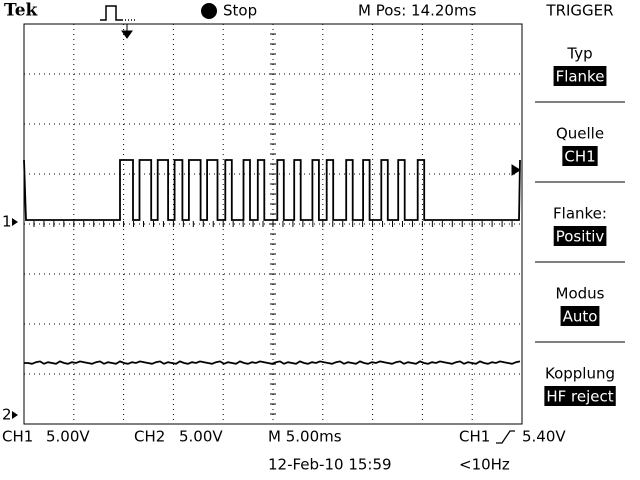  I want to click on menu-value: Flanke, so click(580, 77).